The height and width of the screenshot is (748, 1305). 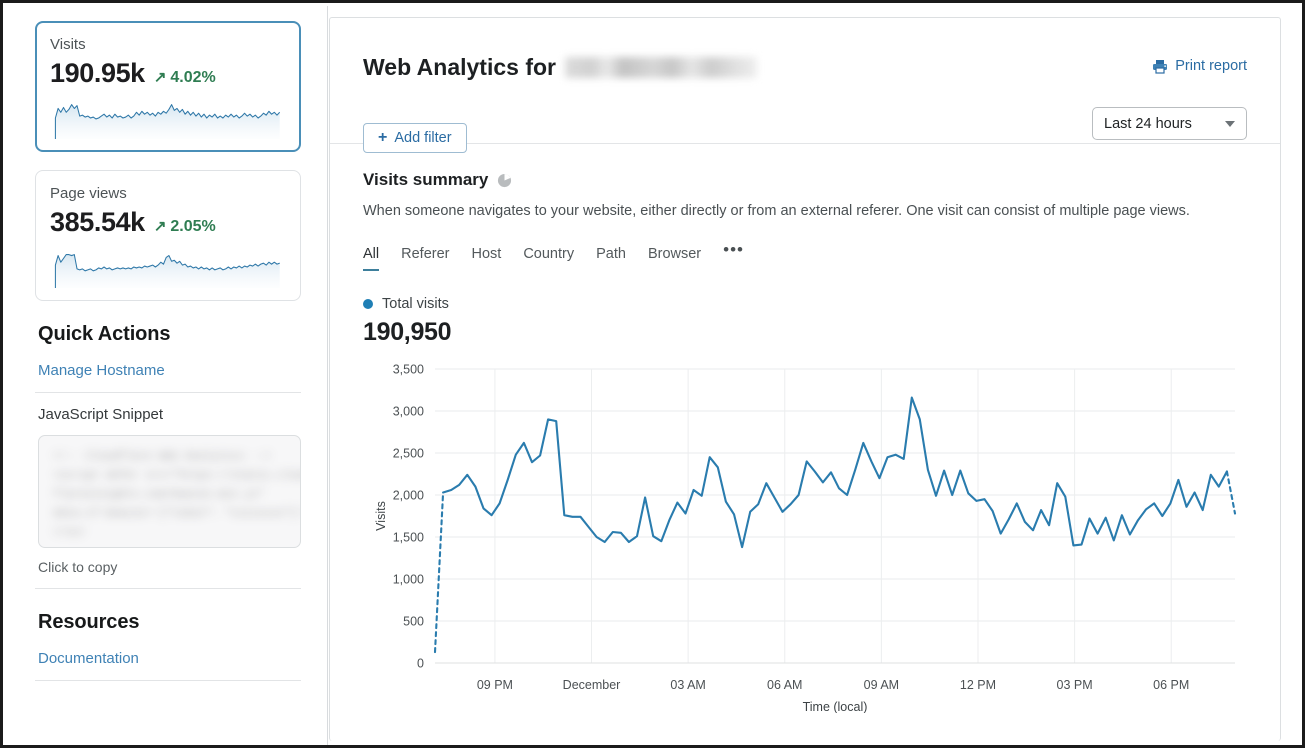 I want to click on tab-country: Country, so click(x=549, y=254).